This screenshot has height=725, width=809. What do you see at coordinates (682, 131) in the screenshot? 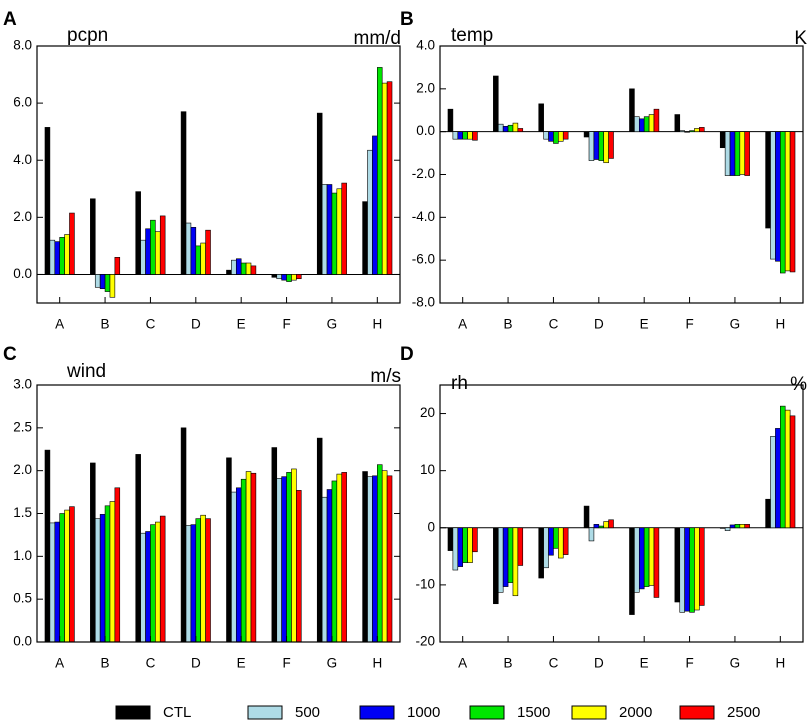
I see `bar-500-F` at bounding box center [682, 131].